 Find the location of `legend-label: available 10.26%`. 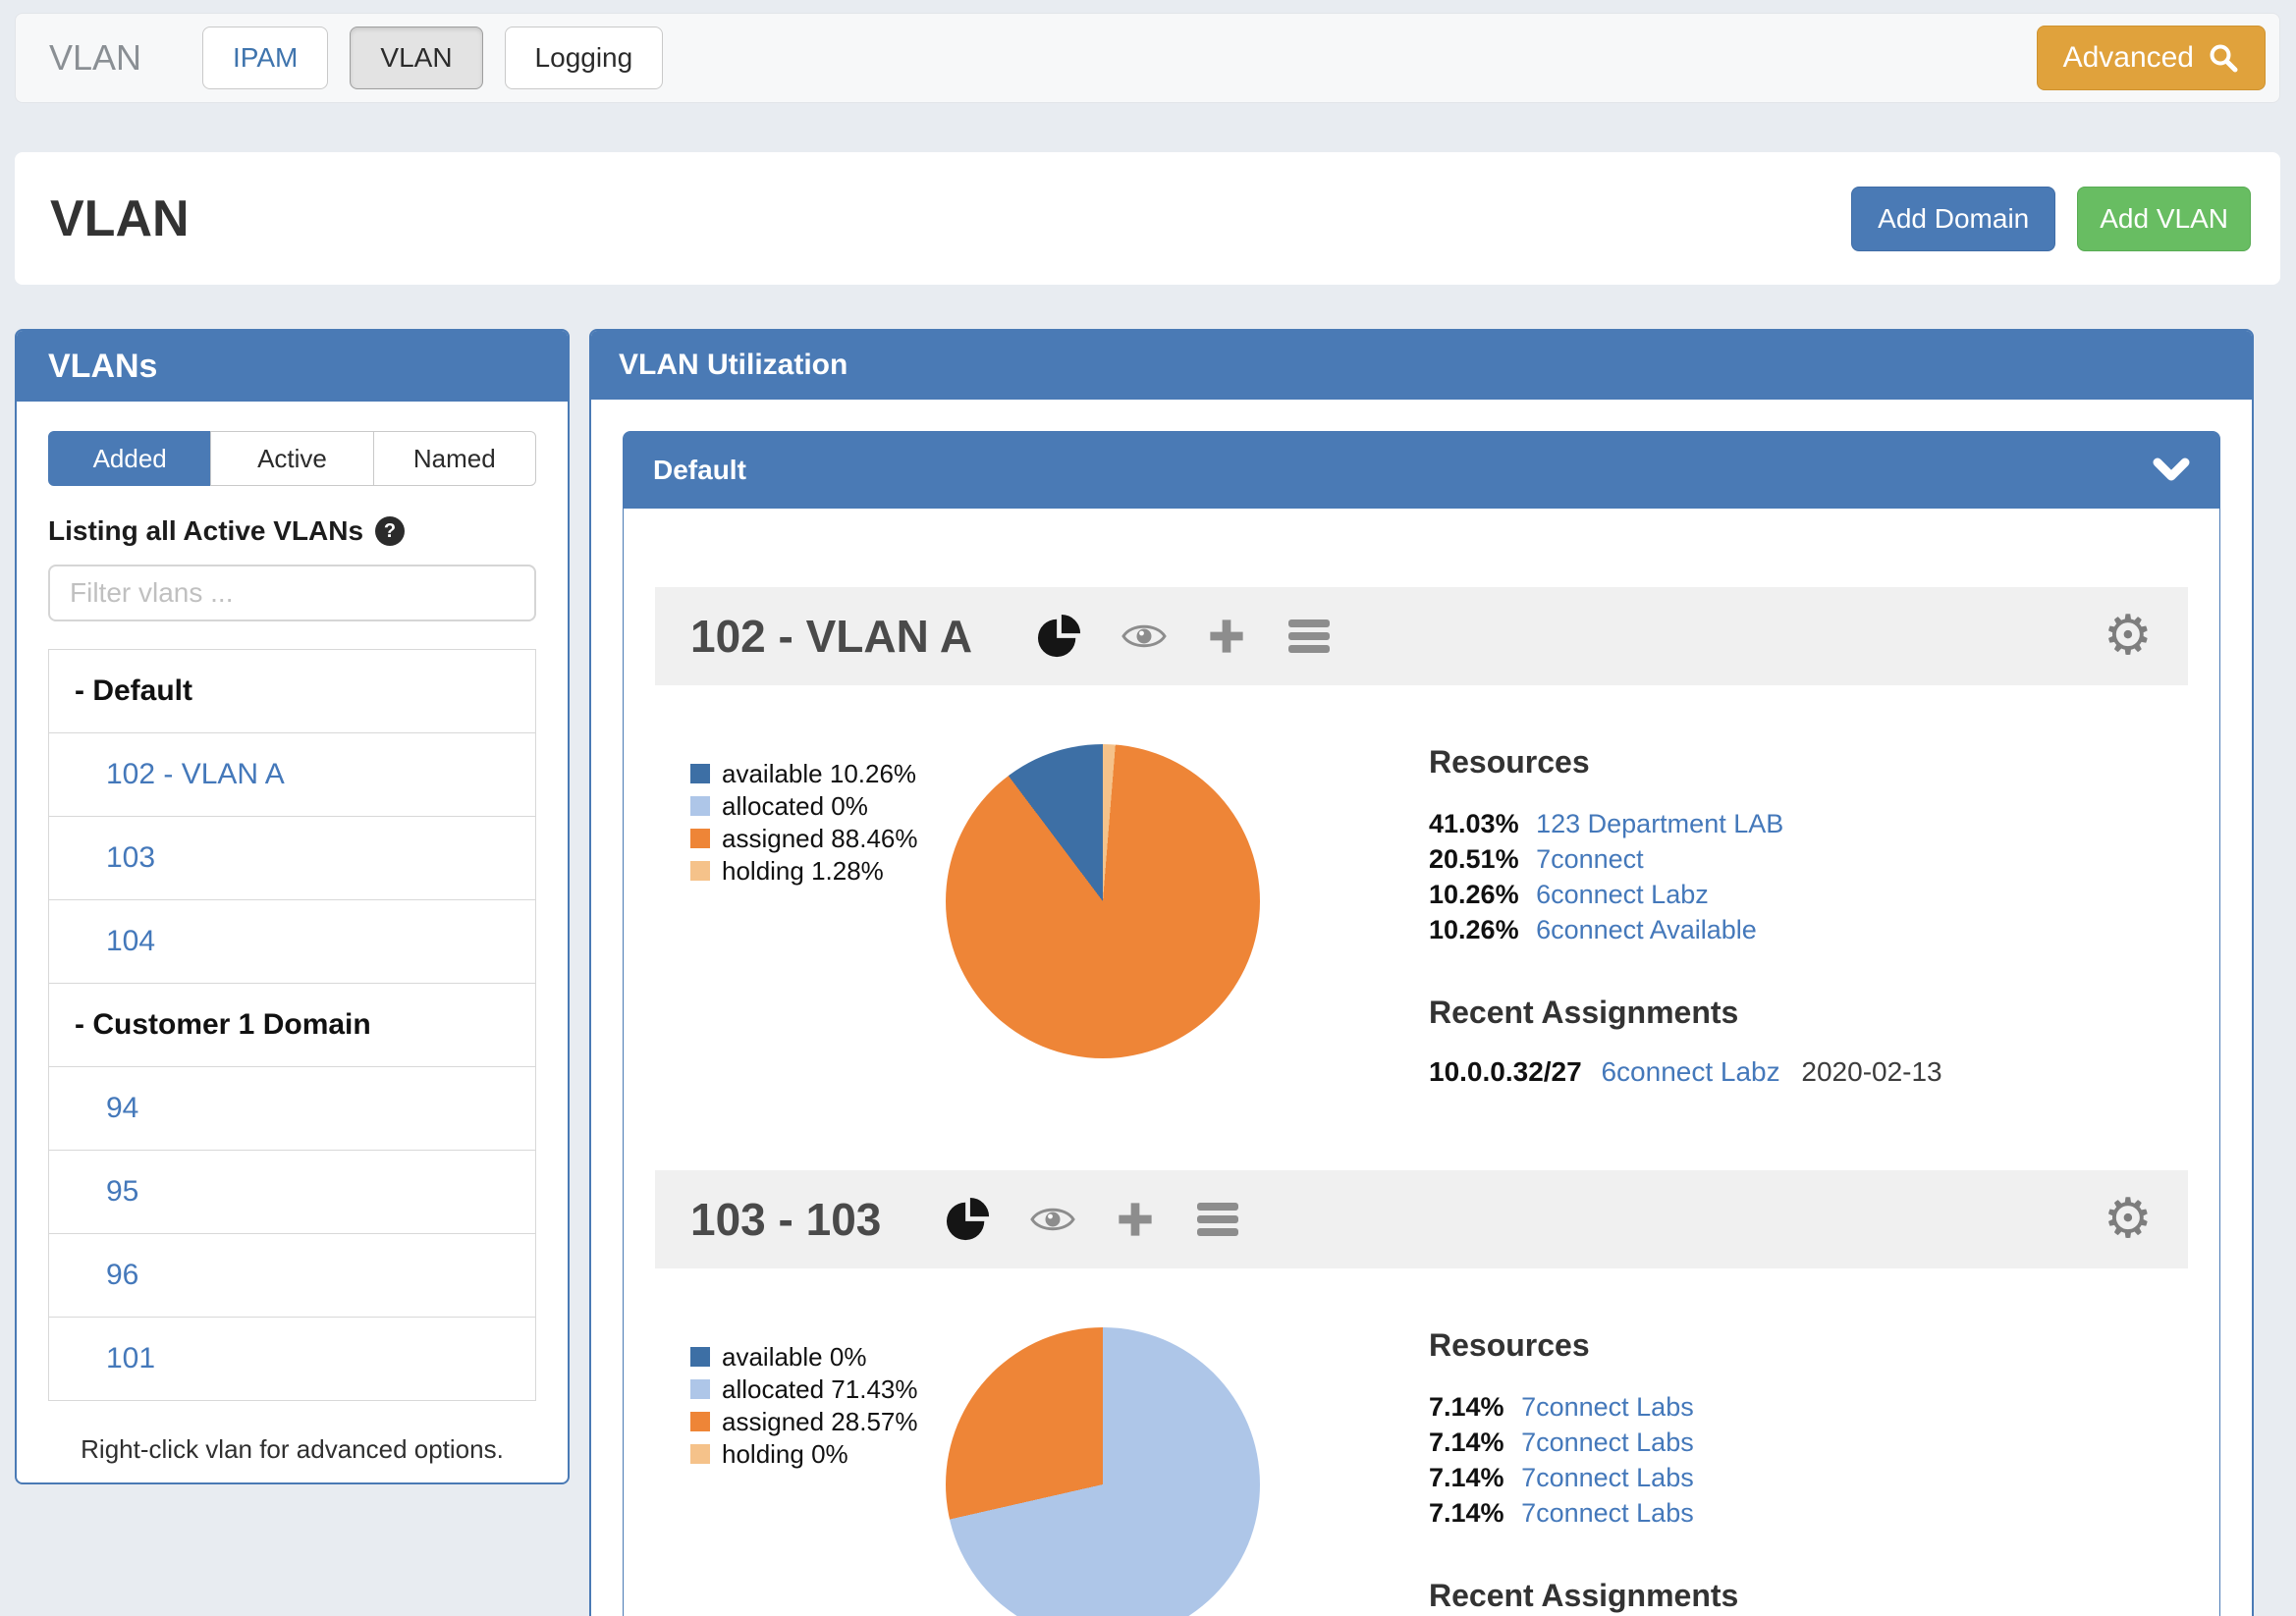

legend-label: available 10.26% is located at coordinates (819, 773).